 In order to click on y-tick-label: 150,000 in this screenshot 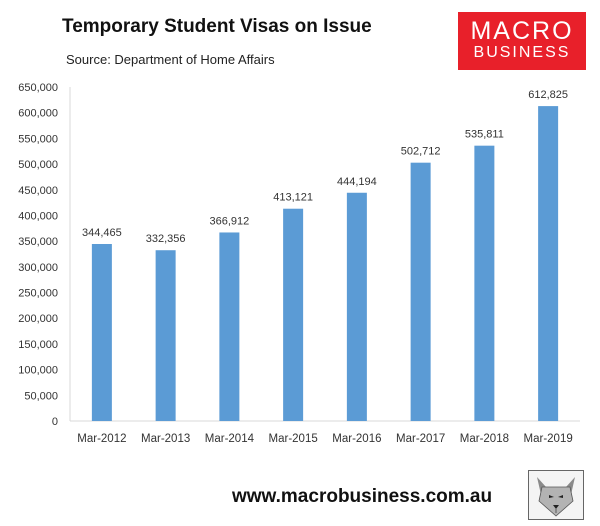, I will do `click(38, 345)`.